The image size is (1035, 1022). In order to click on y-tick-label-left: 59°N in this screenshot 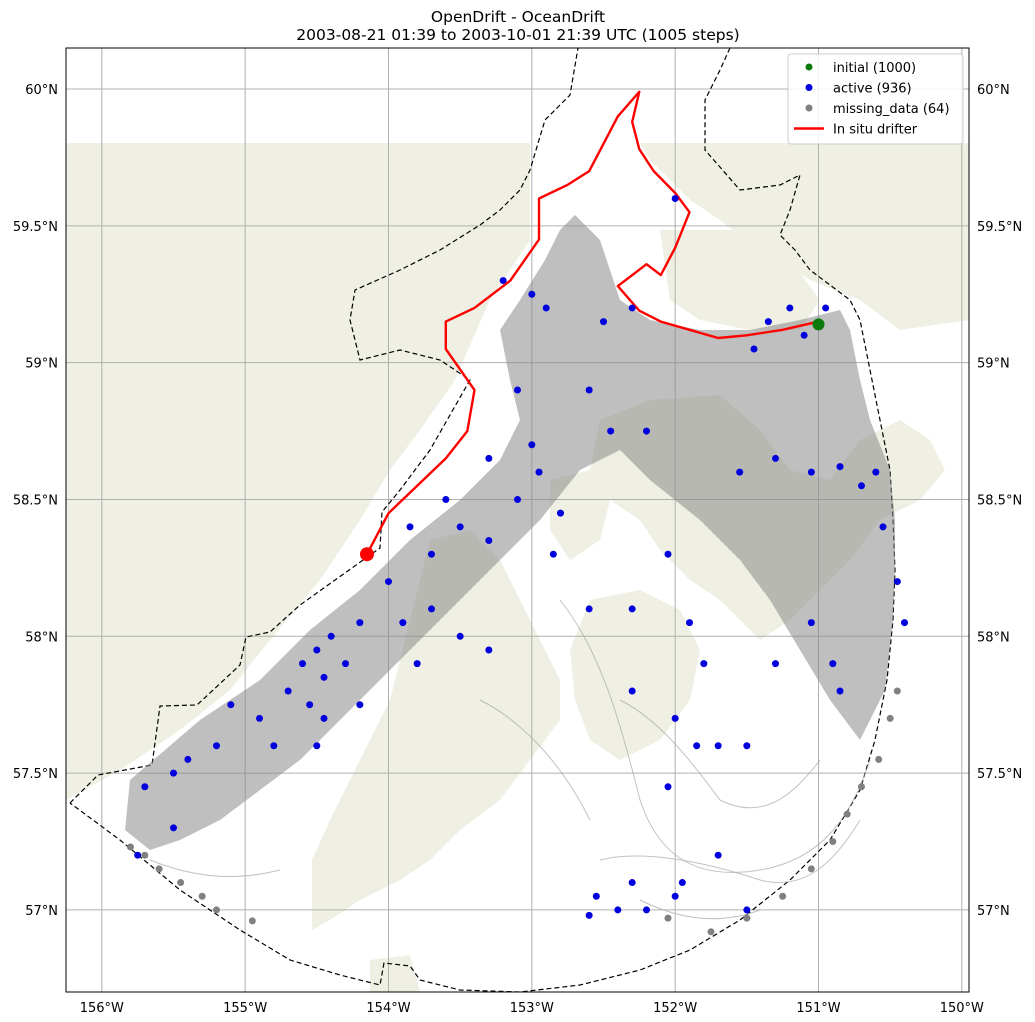, I will do `click(41, 364)`.